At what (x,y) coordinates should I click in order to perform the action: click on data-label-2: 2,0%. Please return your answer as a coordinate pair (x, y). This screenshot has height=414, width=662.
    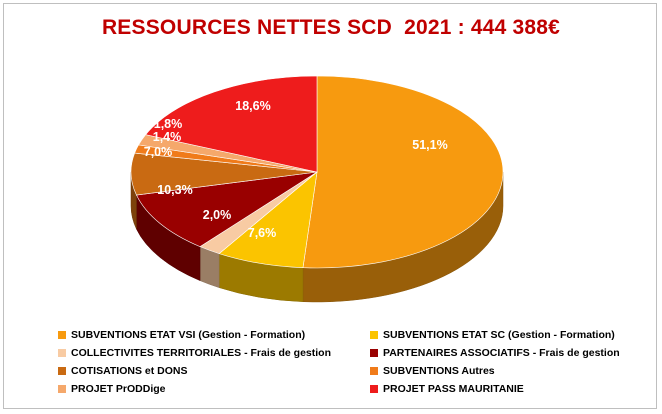
    Looking at the image, I should click on (217, 215).